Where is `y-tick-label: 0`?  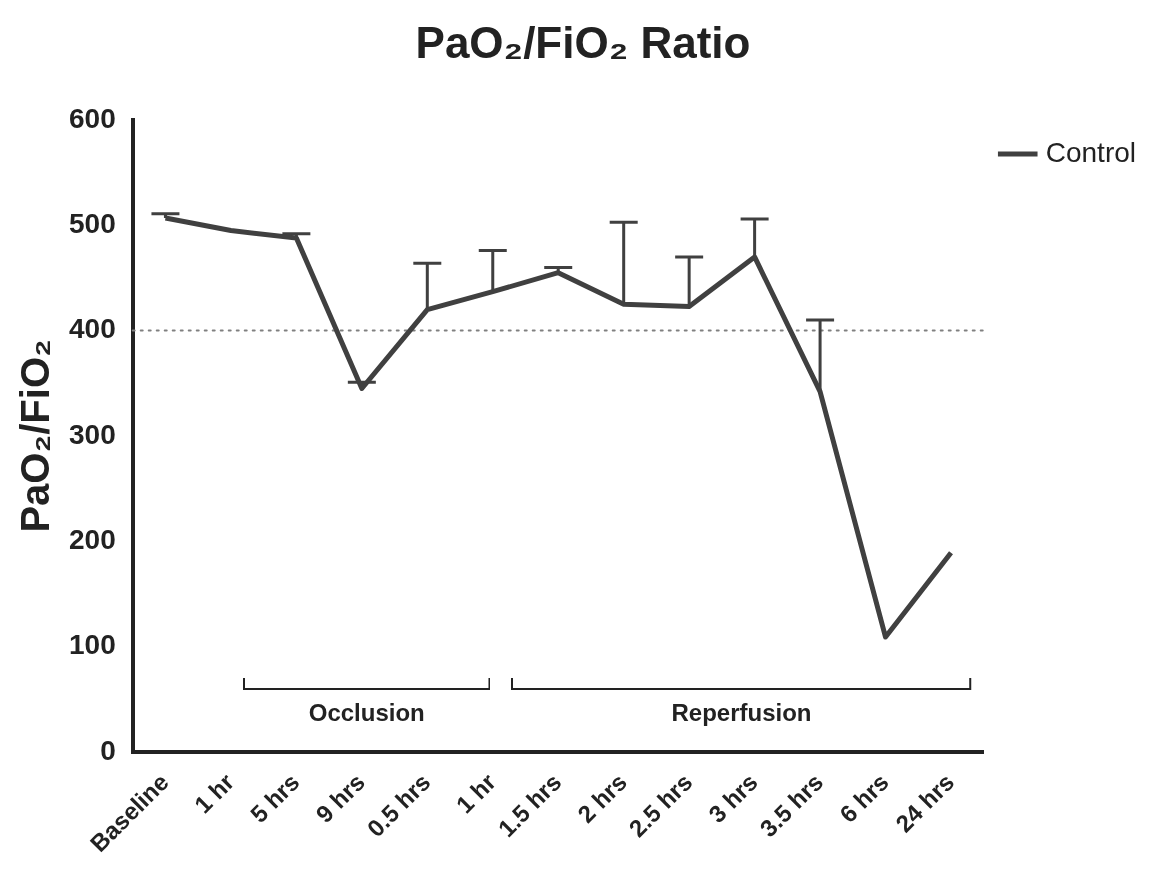 y-tick-label: 0 is located at coordinates (108, 750).